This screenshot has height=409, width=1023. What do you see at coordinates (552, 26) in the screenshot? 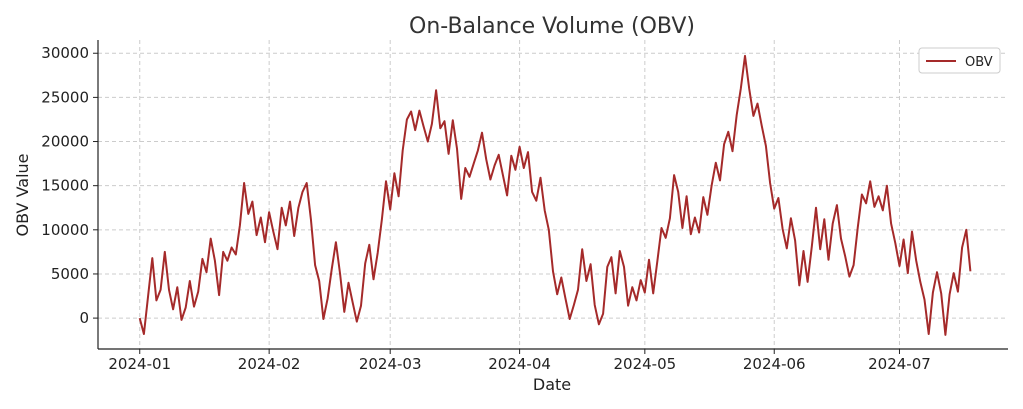
I see `chart-title: On-Balance Volume (OBV)` at bounding box center [552, 26].